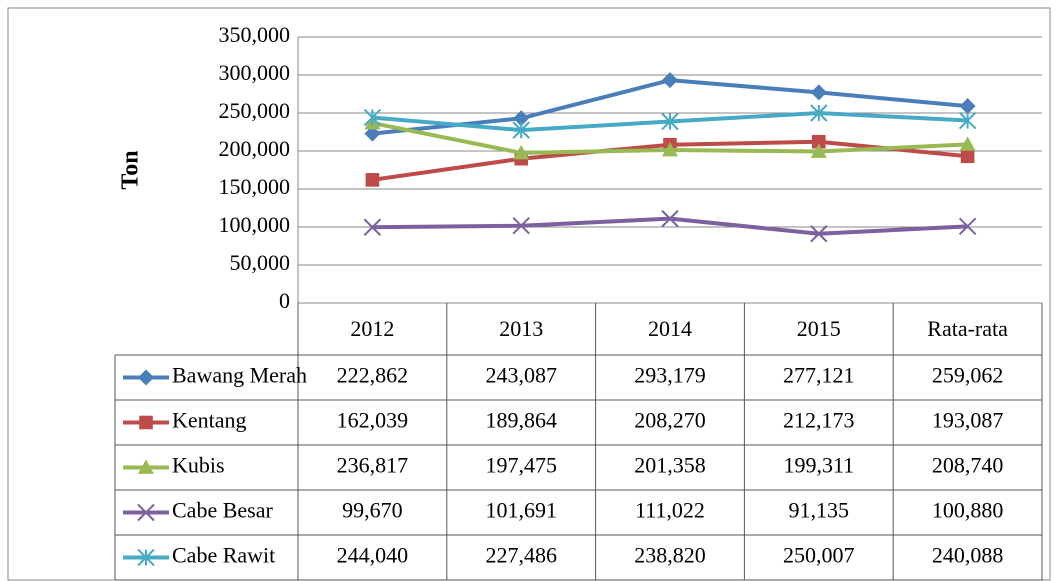 The width and height of the screenshot is (1059, 581). I want to click on x-tick-label: 2014, so click(670, 328).